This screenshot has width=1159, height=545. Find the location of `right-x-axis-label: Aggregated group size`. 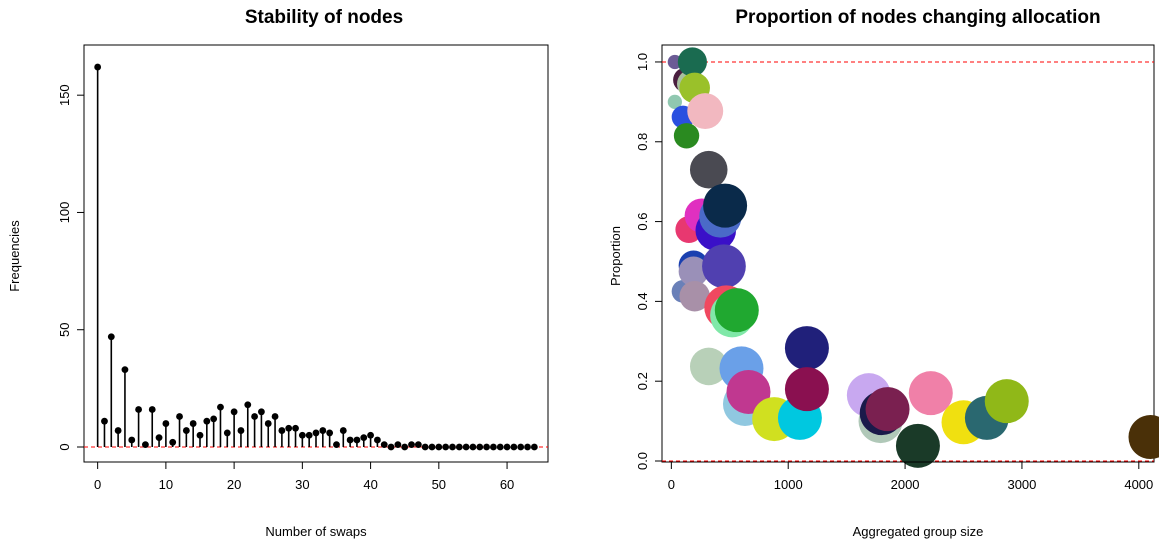

right-x-axis-label: Aggregated group size is located at coordinates (918, 531).